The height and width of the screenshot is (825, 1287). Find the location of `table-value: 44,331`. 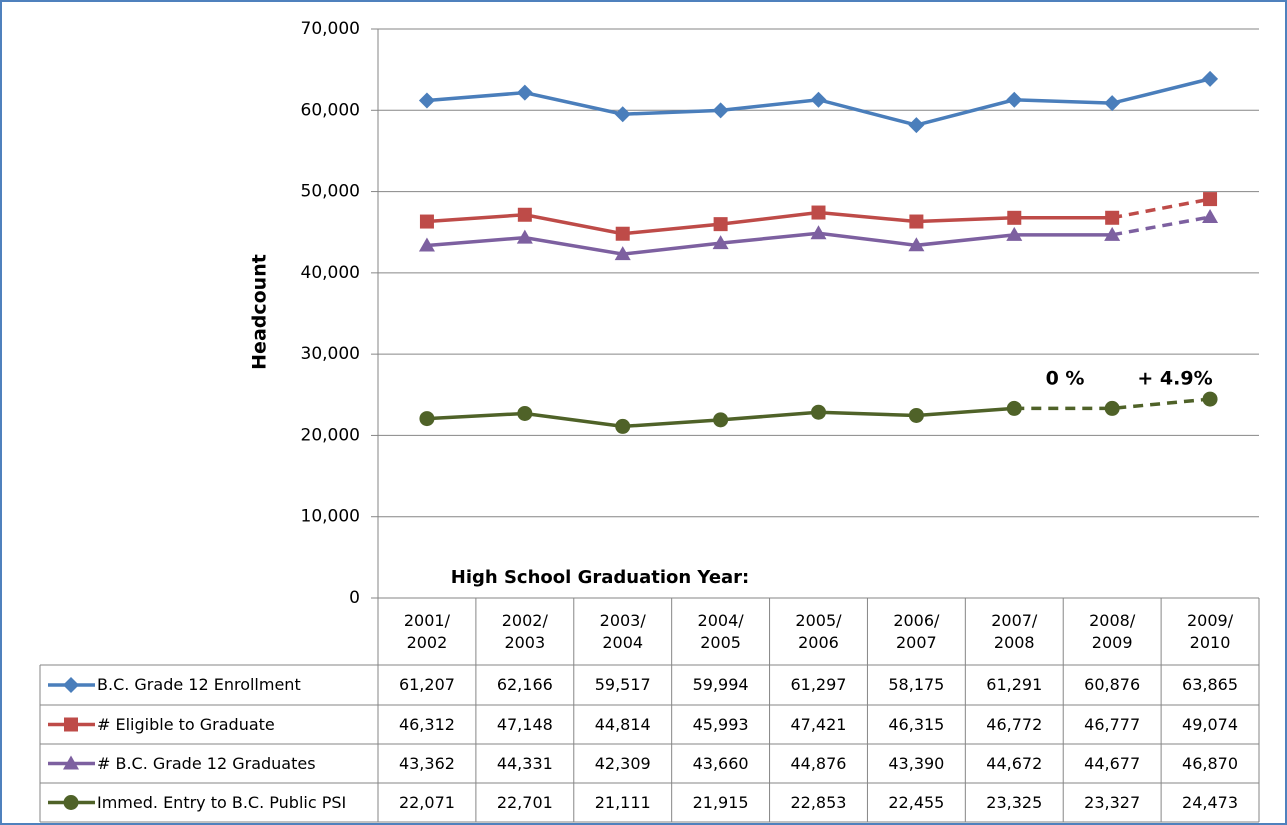

table-value: 44,331 is located at coordinates (524, 763).